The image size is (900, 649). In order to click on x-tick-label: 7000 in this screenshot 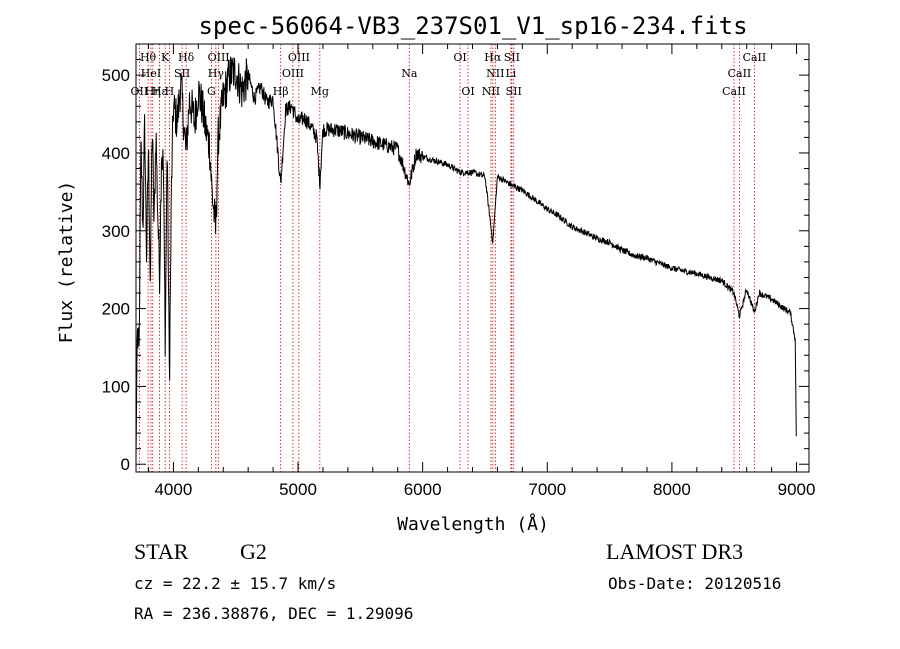, I will do `click(547, 489)`.